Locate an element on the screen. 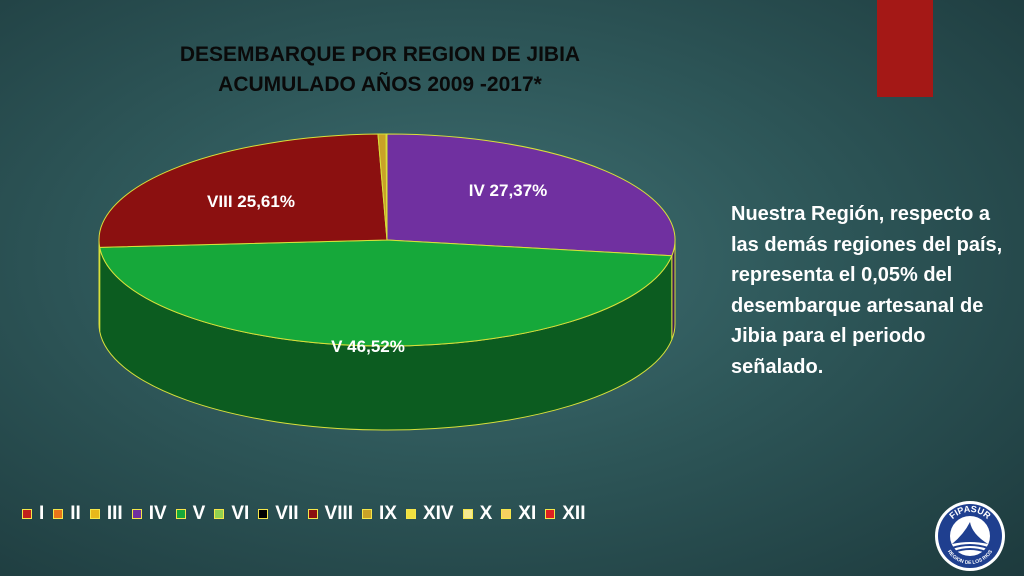 The width and height of the screenshot is (1024, 576). legend-label: II is located at coordinates (75, 513).